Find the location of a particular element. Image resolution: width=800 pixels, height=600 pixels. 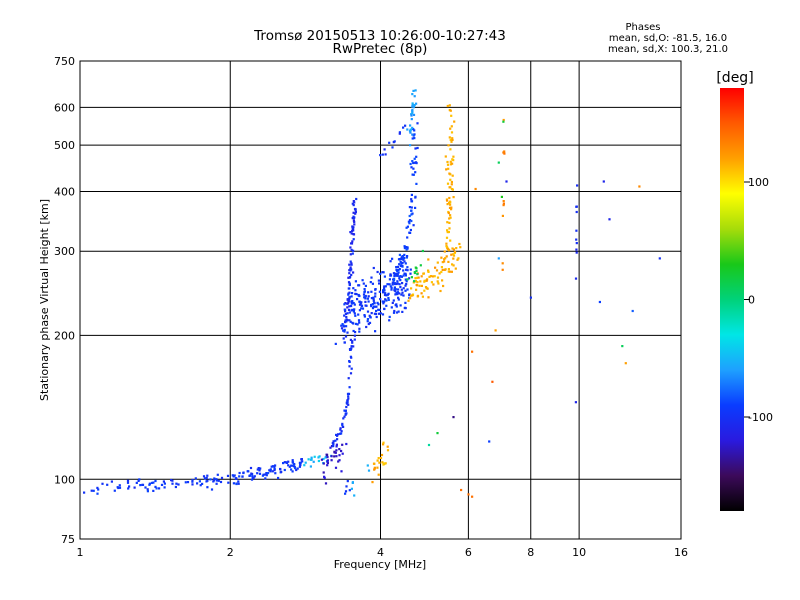

y-tick-label: 750 is located at coordinates (64, 61).